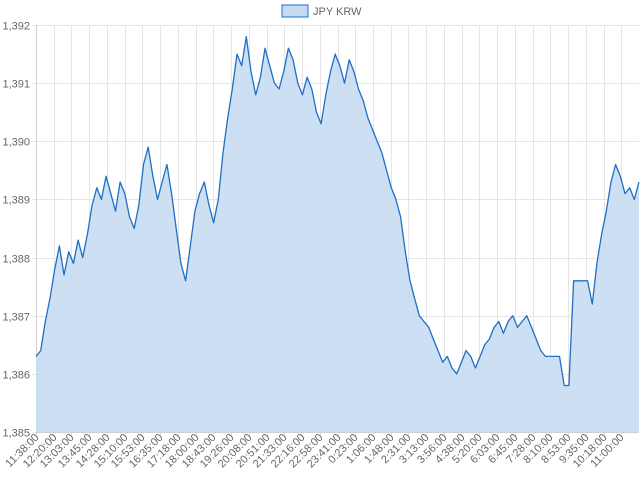  What do you see at coordinates (16, 201) in the screenshot?
I see `y-tick-label: 1,389` at bounding box center [16, 201].